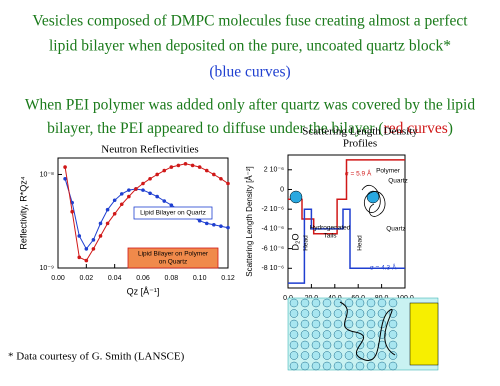 The height and width of the screenshot is (386, 500). What do you see at coordinates (249, 221) in the screenshot?
I see `y-axis-label: Scattering Length Density [Å⁻²]` at bounding box center [249, 221].